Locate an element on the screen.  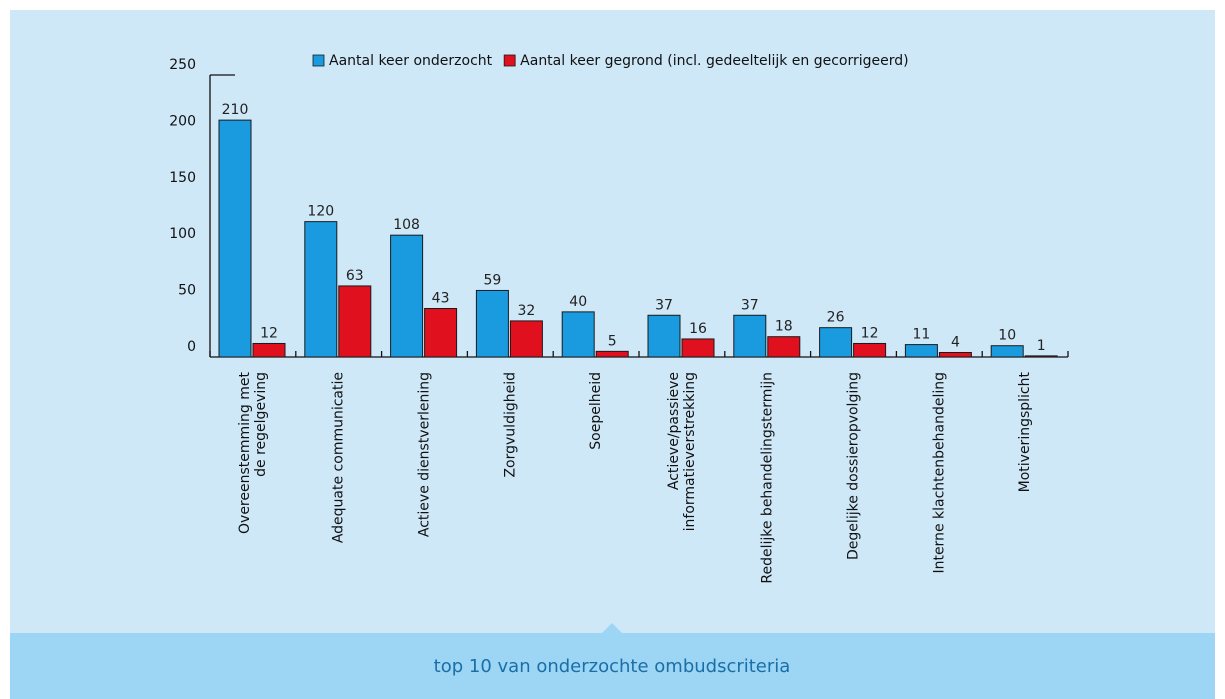
value-label: 63 is located at coordinates (355, 276).